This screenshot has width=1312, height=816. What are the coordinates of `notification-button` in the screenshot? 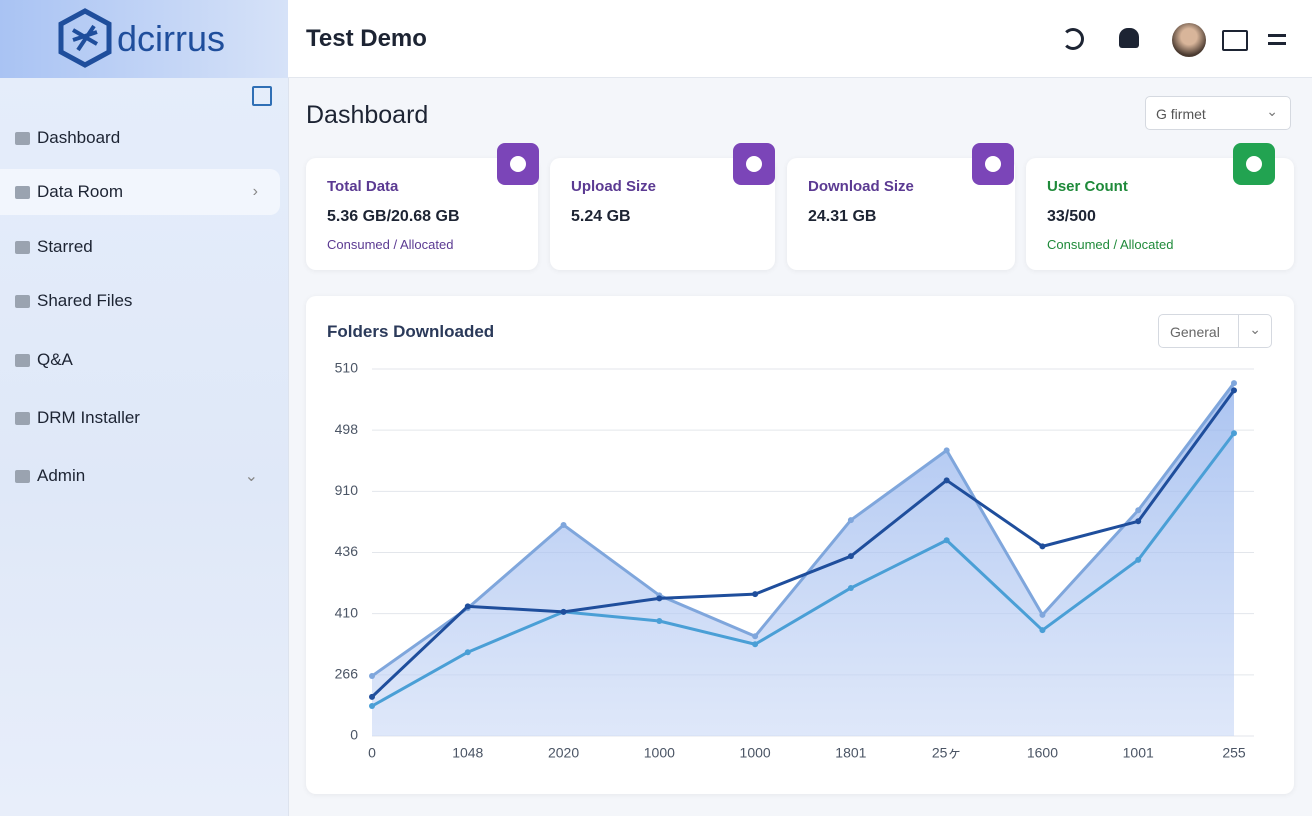 It's located at (1129, 38).